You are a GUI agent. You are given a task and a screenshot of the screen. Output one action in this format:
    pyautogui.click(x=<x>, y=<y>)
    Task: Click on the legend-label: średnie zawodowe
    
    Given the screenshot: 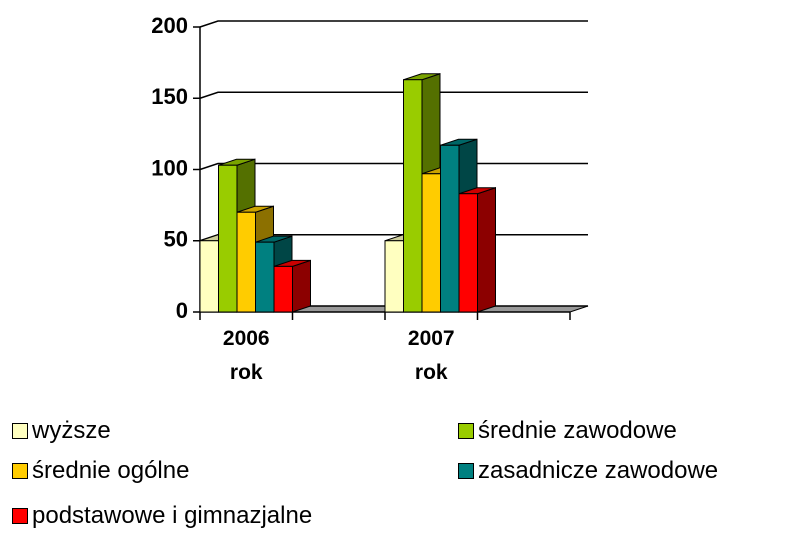 What is the action you would take?
    pyautogui.click(x=577, y=430)
    